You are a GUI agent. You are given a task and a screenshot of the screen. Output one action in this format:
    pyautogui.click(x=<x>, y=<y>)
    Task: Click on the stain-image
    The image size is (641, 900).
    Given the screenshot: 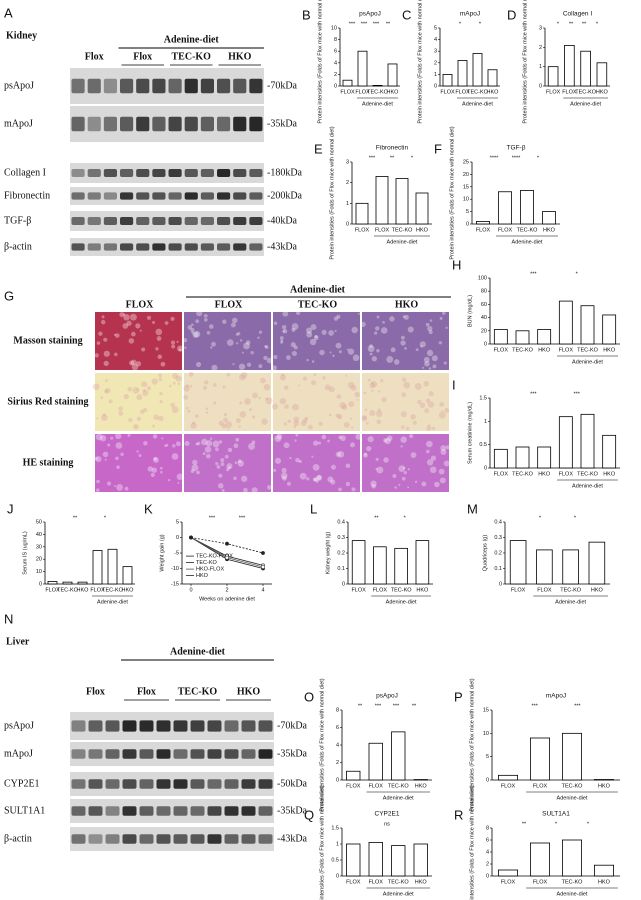 What is the action you would take?
    pyautogui.click(x=316, y=341)
    